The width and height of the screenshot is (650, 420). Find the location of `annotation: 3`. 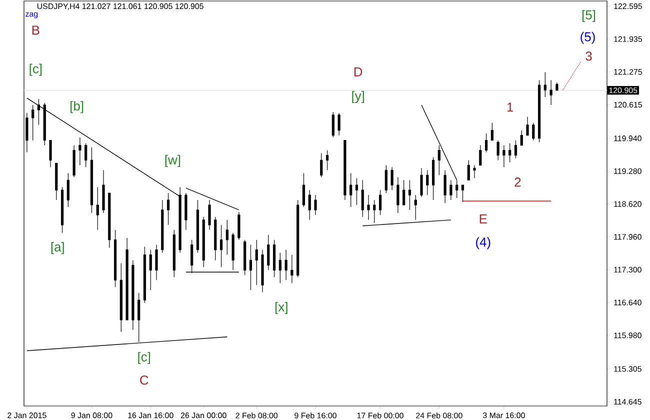

annotation: 3 is located at coordinates (589, 56).